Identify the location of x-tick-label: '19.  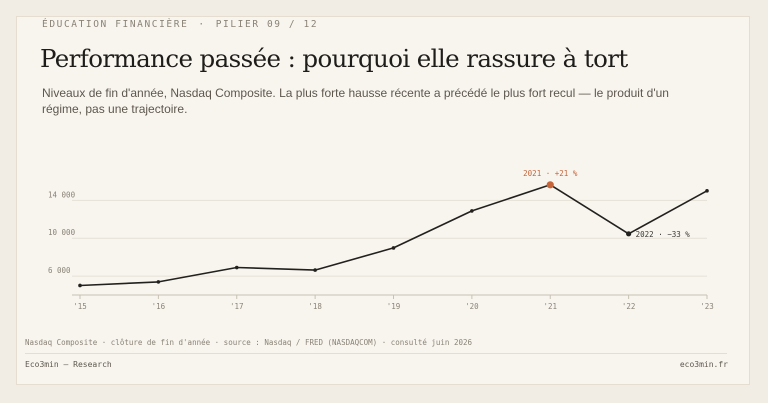
(394, 306).